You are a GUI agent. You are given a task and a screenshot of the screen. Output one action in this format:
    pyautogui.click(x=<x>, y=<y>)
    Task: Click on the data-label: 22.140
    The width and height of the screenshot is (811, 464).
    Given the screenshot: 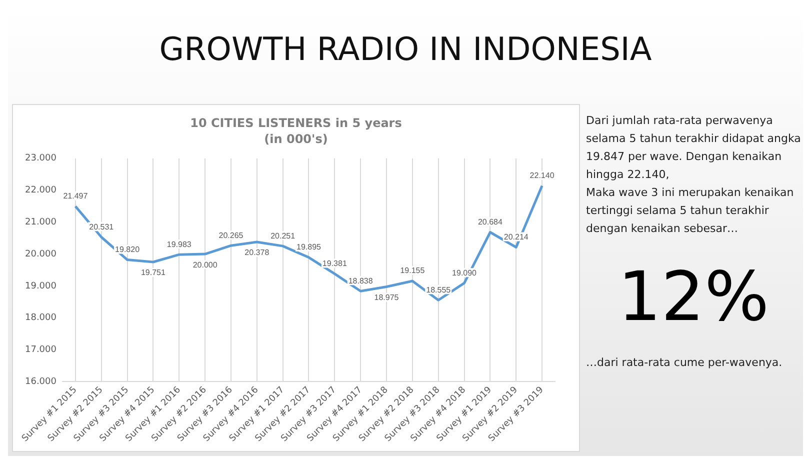 What is the action you would take?
    pyautogui.click(x=542, y=175)
    